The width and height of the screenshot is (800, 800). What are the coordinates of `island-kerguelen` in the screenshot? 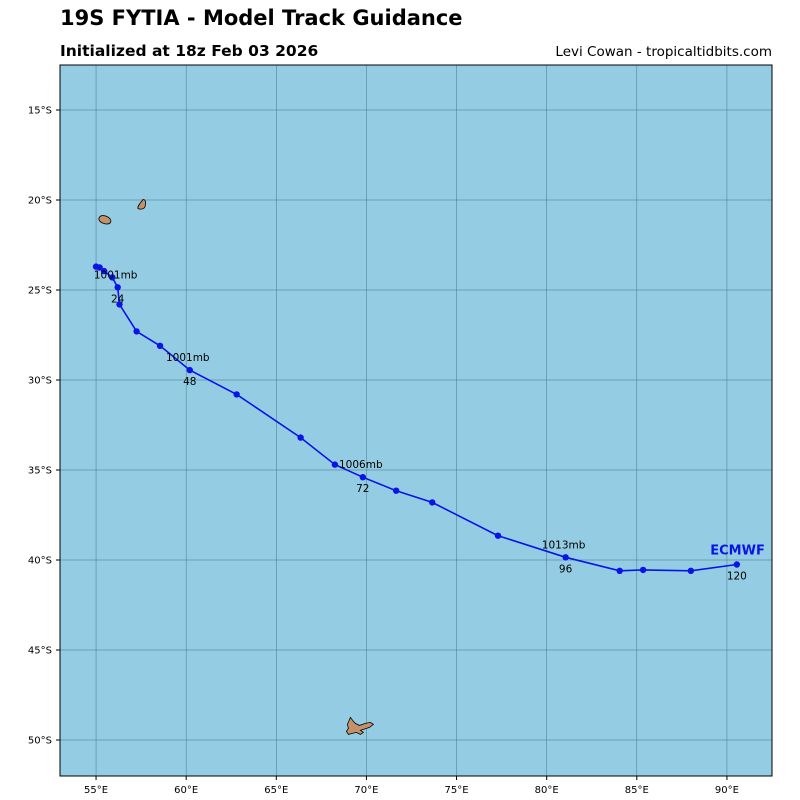 It's located at (360, 725).